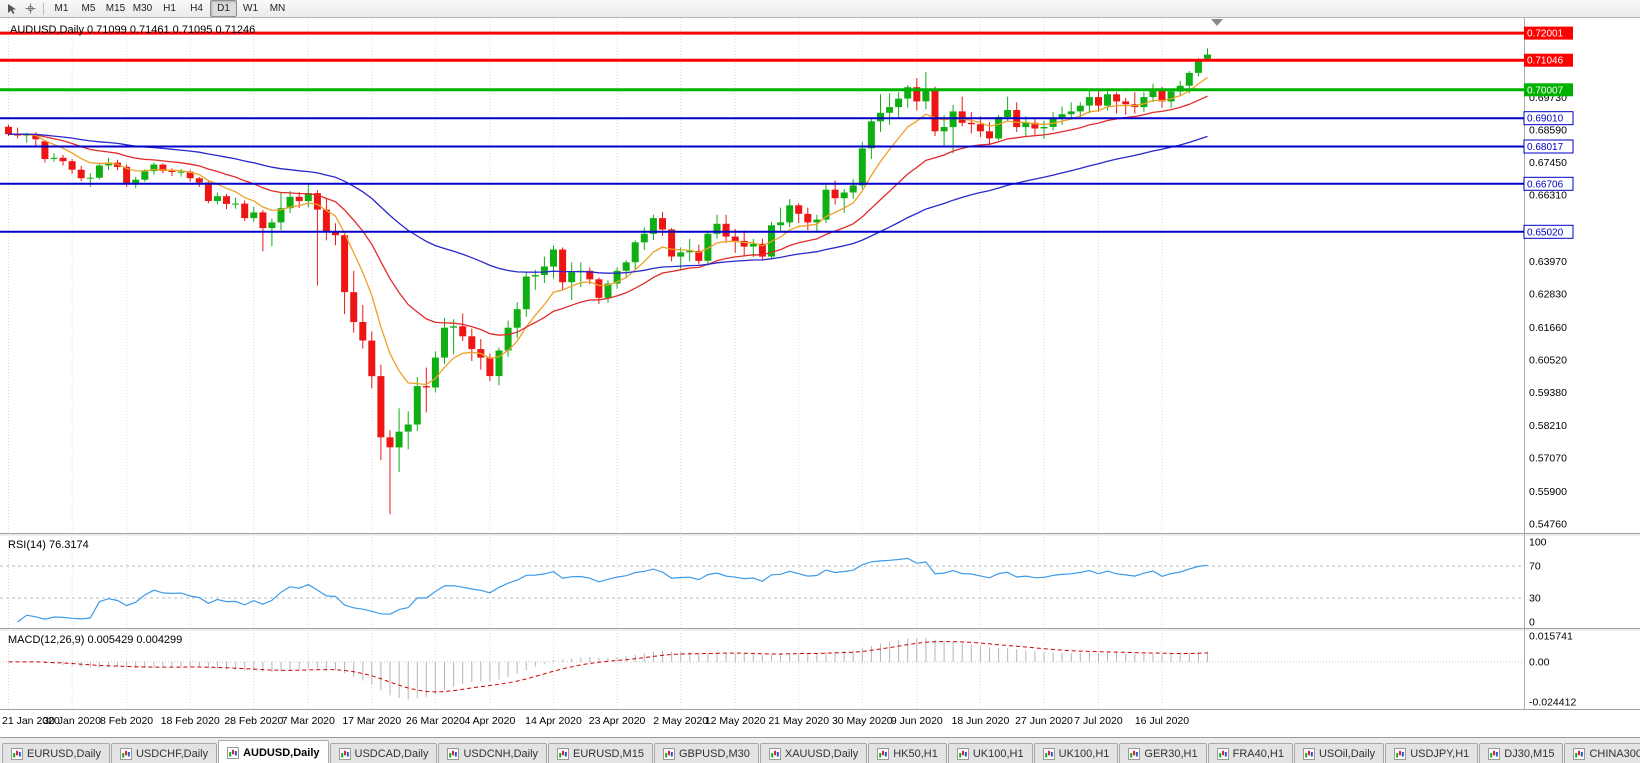  Describe the element at coordinates (30, 8) in the screenshot. I see `crosshair-icon` at that location.